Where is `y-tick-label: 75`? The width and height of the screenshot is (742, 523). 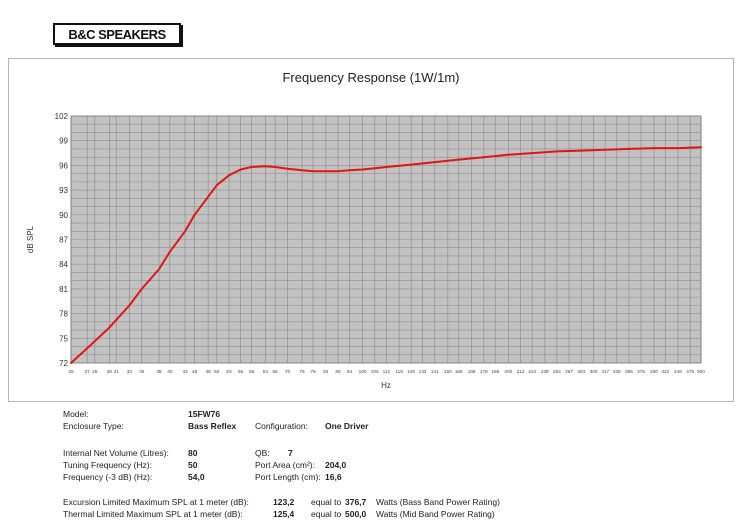 y-tick-label: 75 is located at coordinates (63, 338).